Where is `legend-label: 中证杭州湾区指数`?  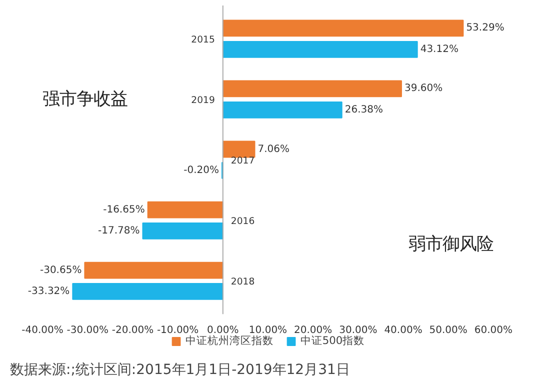
legend-label: 中证杭州湾区指数 is located at coordinates (229, 341).